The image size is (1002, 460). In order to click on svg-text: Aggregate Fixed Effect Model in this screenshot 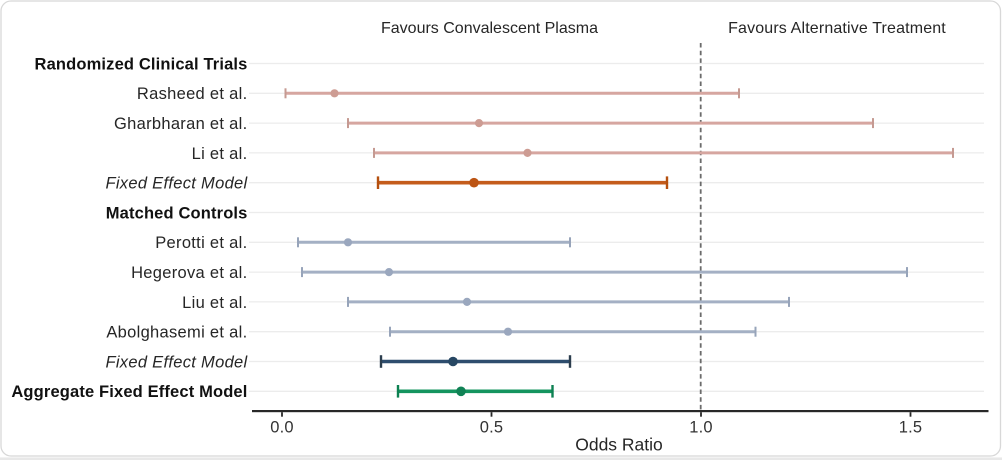, I will do `click(129, 392)`.